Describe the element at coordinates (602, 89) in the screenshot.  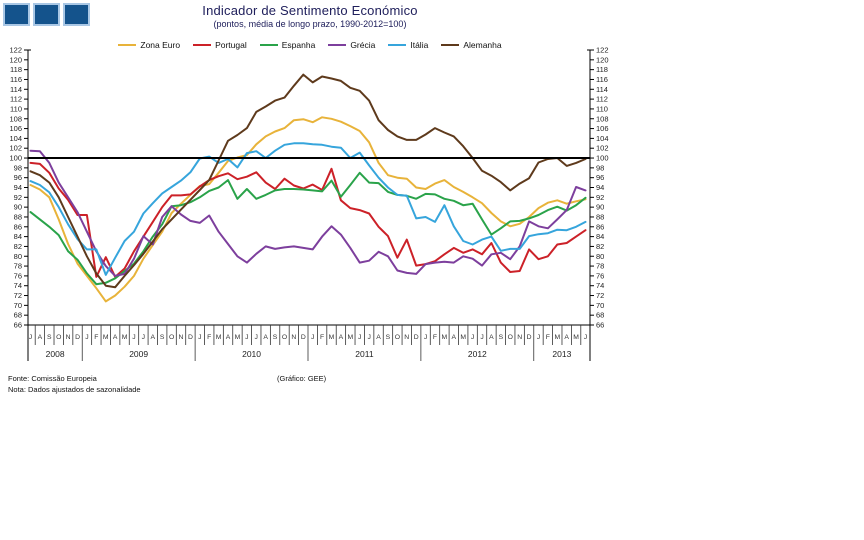
I see `y-tick-label-right: 114` at that location.